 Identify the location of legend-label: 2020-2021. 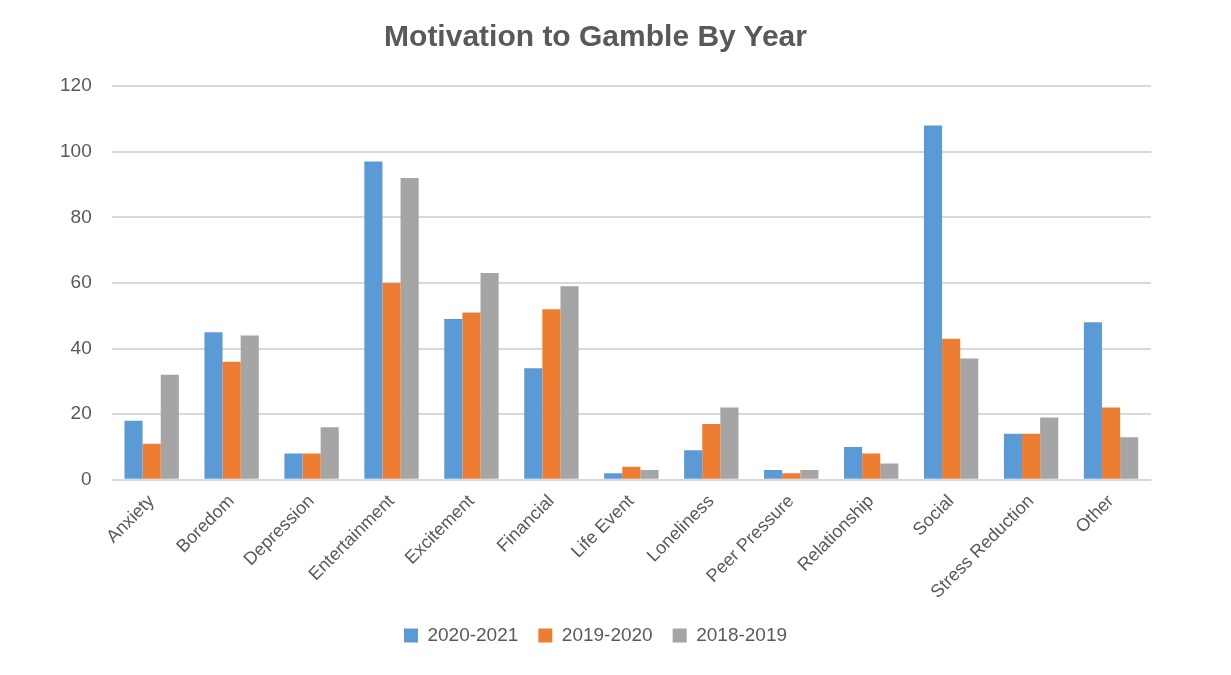
(473, 634).